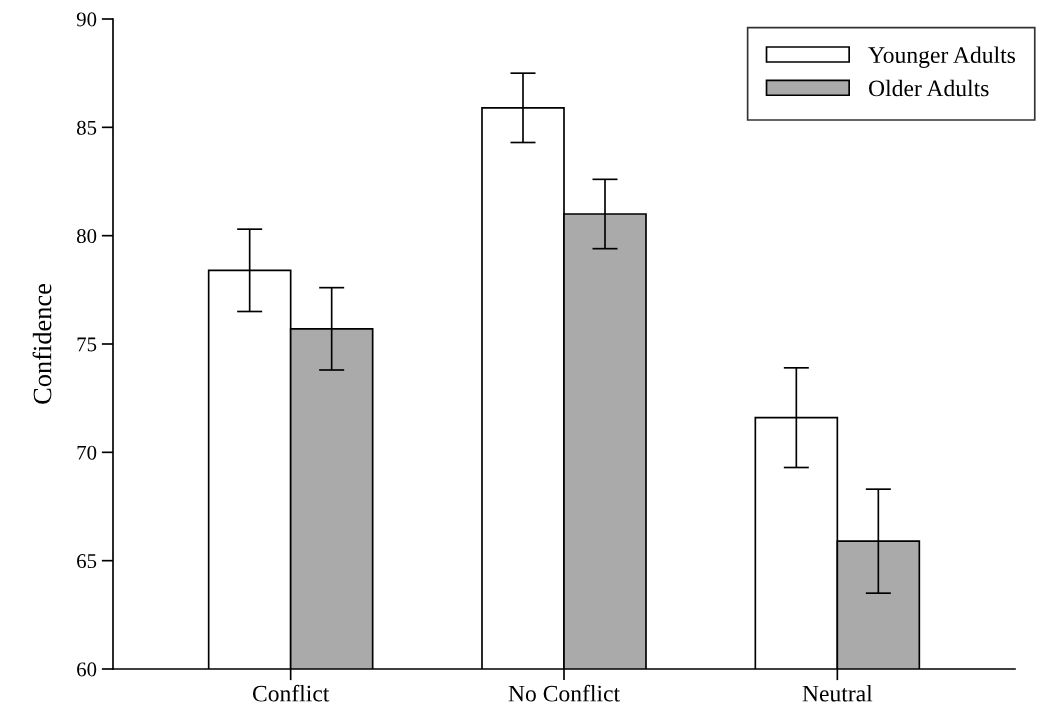 Image resolution: width=1044 pixels, height=719 pixels. I want to click on y-tick-label: 75, so click(87, 344).